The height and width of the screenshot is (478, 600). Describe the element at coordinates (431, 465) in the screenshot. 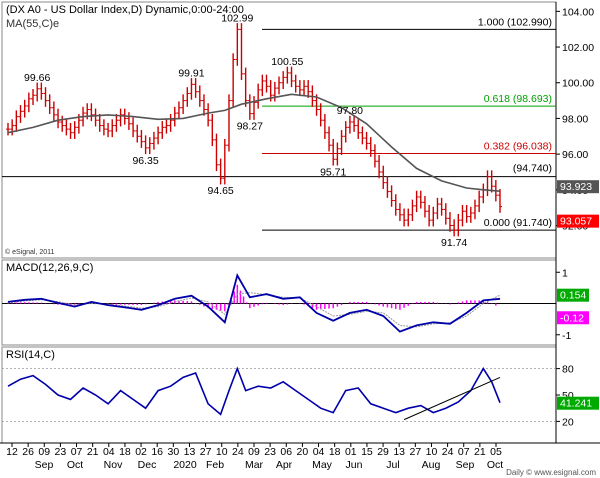

I see `x-month-label-11: Aug` at that location.